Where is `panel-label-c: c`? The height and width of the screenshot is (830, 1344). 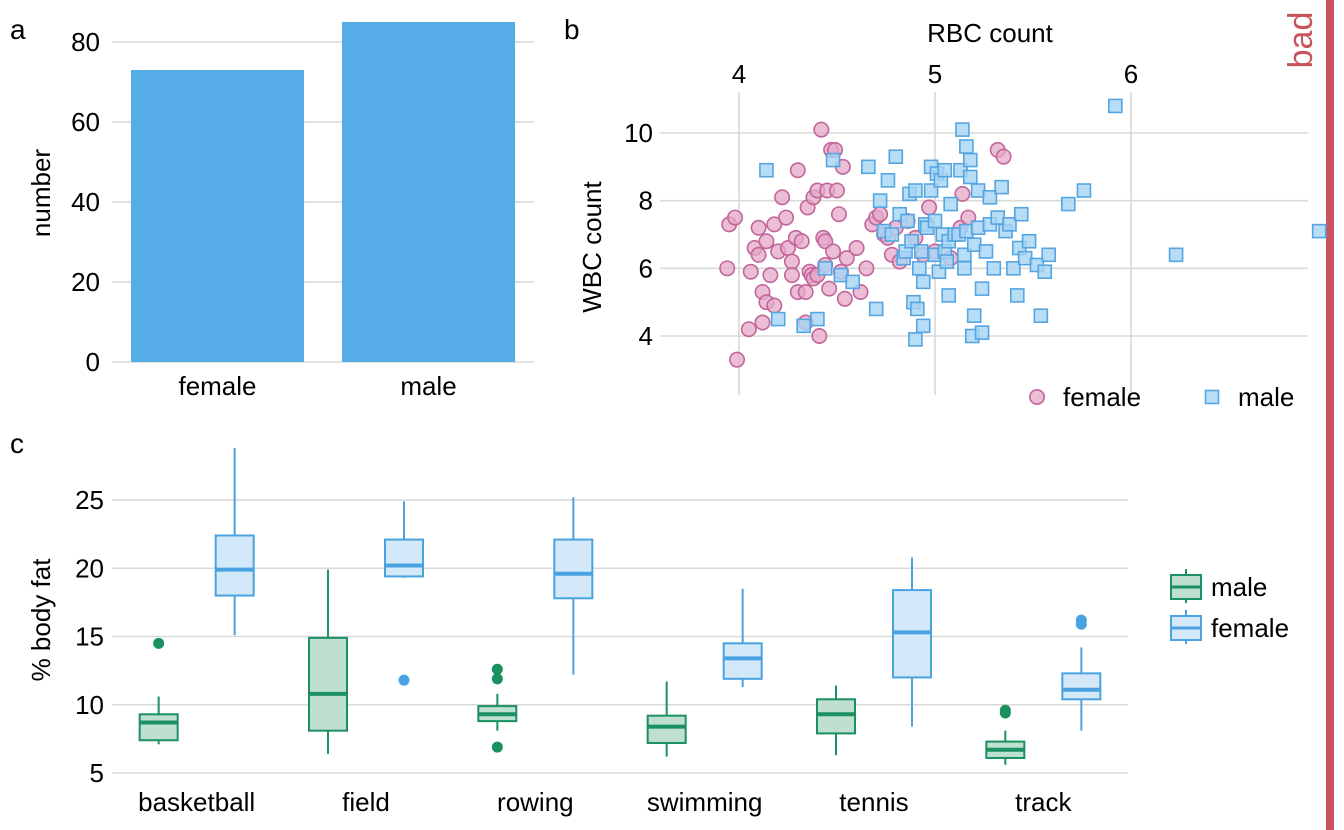
panel-label-c: c is located at coordinates (17, 443).